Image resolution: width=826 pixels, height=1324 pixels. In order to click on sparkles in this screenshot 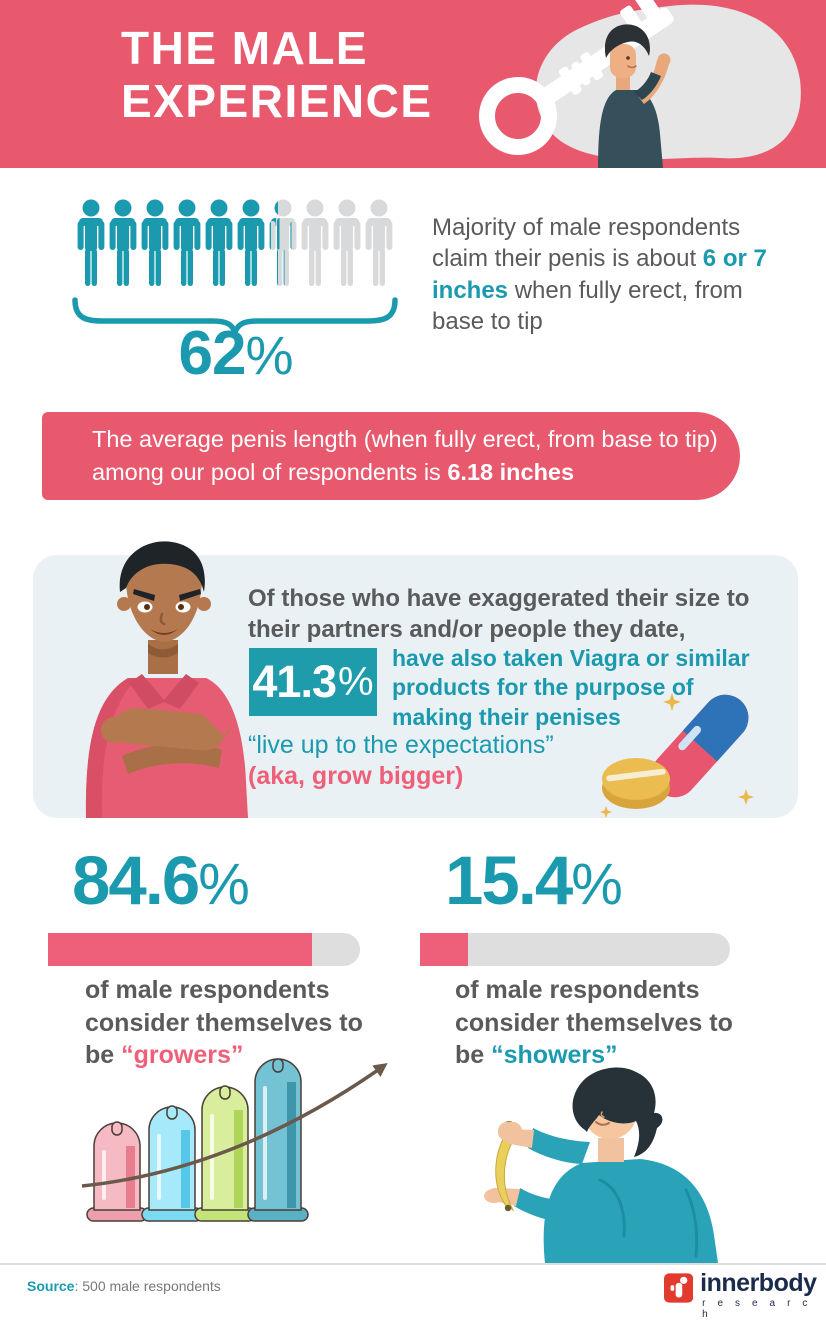, I will do `click(677, 755)`.